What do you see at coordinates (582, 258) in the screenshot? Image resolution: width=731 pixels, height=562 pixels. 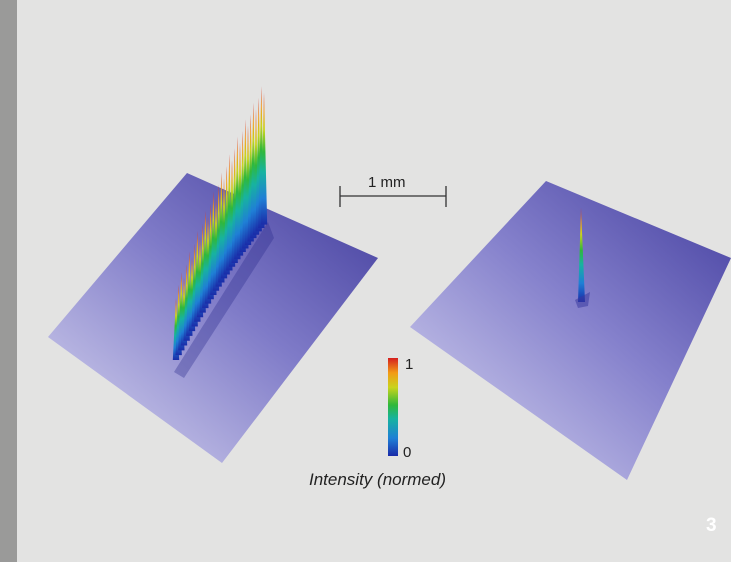 I see `right-focused-peak` at bounding box center [582, 258].